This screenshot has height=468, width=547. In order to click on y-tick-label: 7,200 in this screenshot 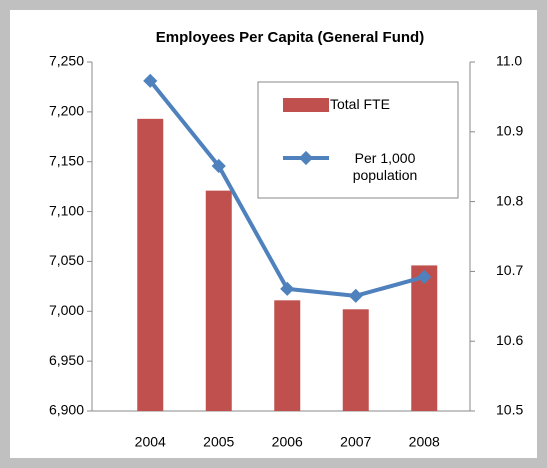, I will do `click(66, 111)`.